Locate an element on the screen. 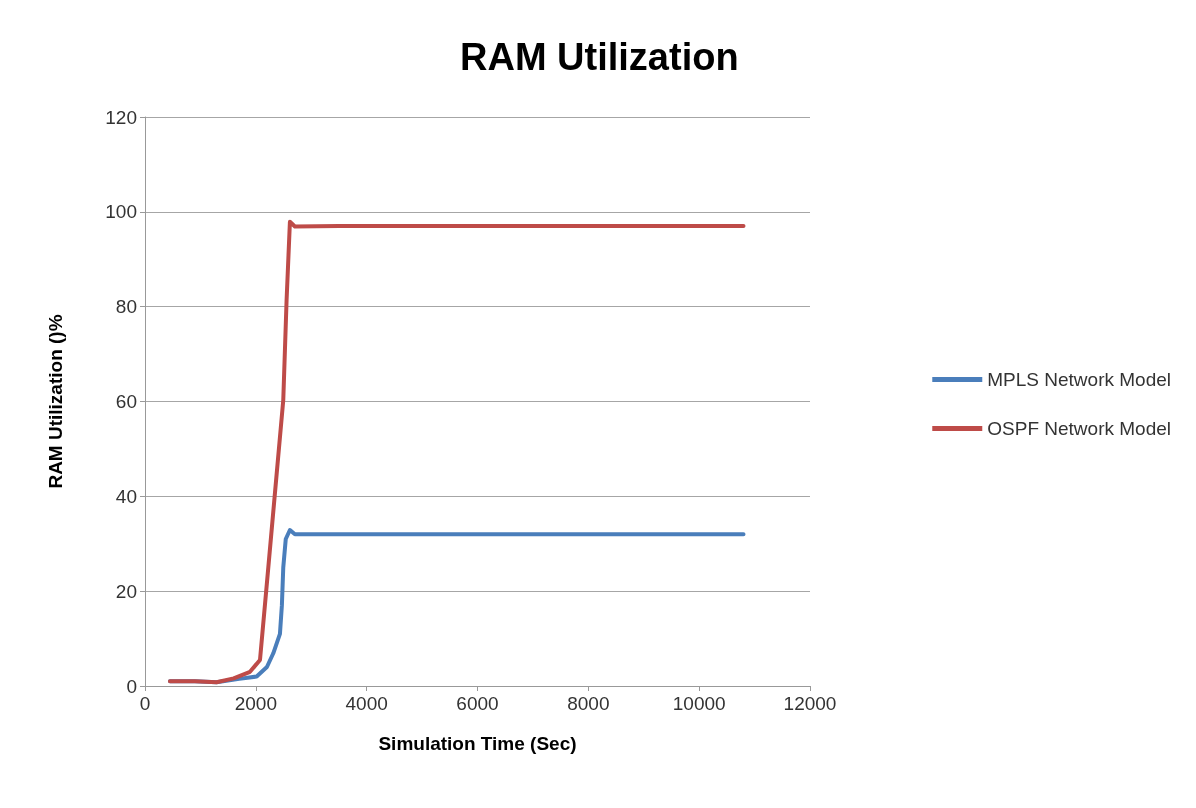 This screenshot has height=808, width=1196. chart-title: RAM Utilization is located at coordinates (599, 57).